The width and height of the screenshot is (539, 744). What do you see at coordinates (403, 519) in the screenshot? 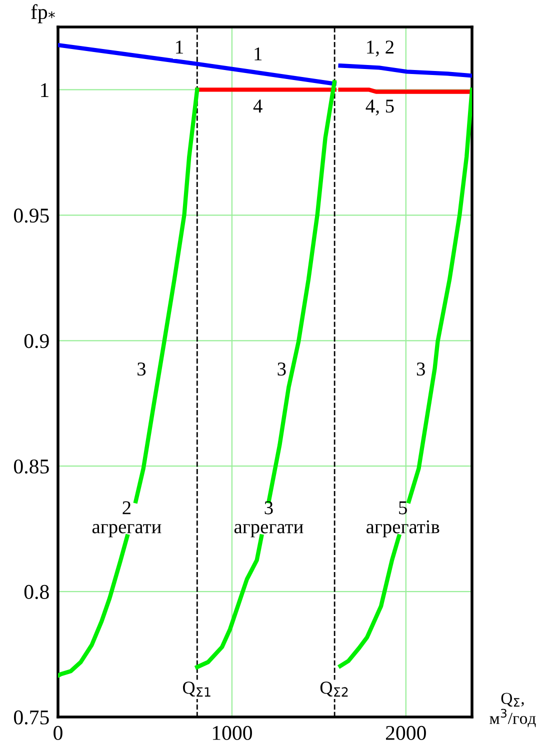
I see `annotation: 5 агрегатів` at bounding box center [403, 519].